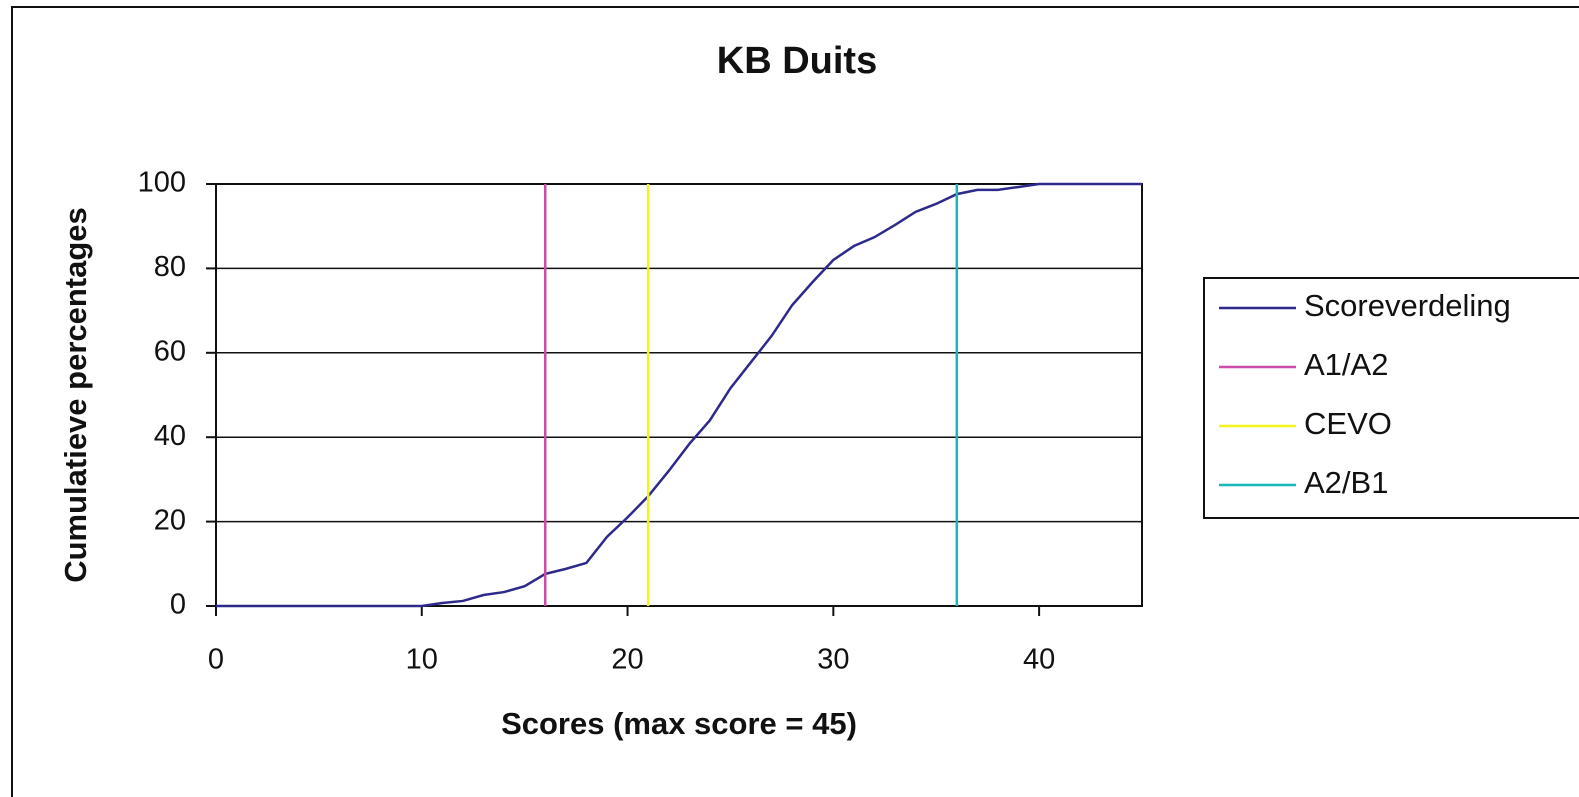  I want to click on y-tick-label: 80, so click(170, 267).